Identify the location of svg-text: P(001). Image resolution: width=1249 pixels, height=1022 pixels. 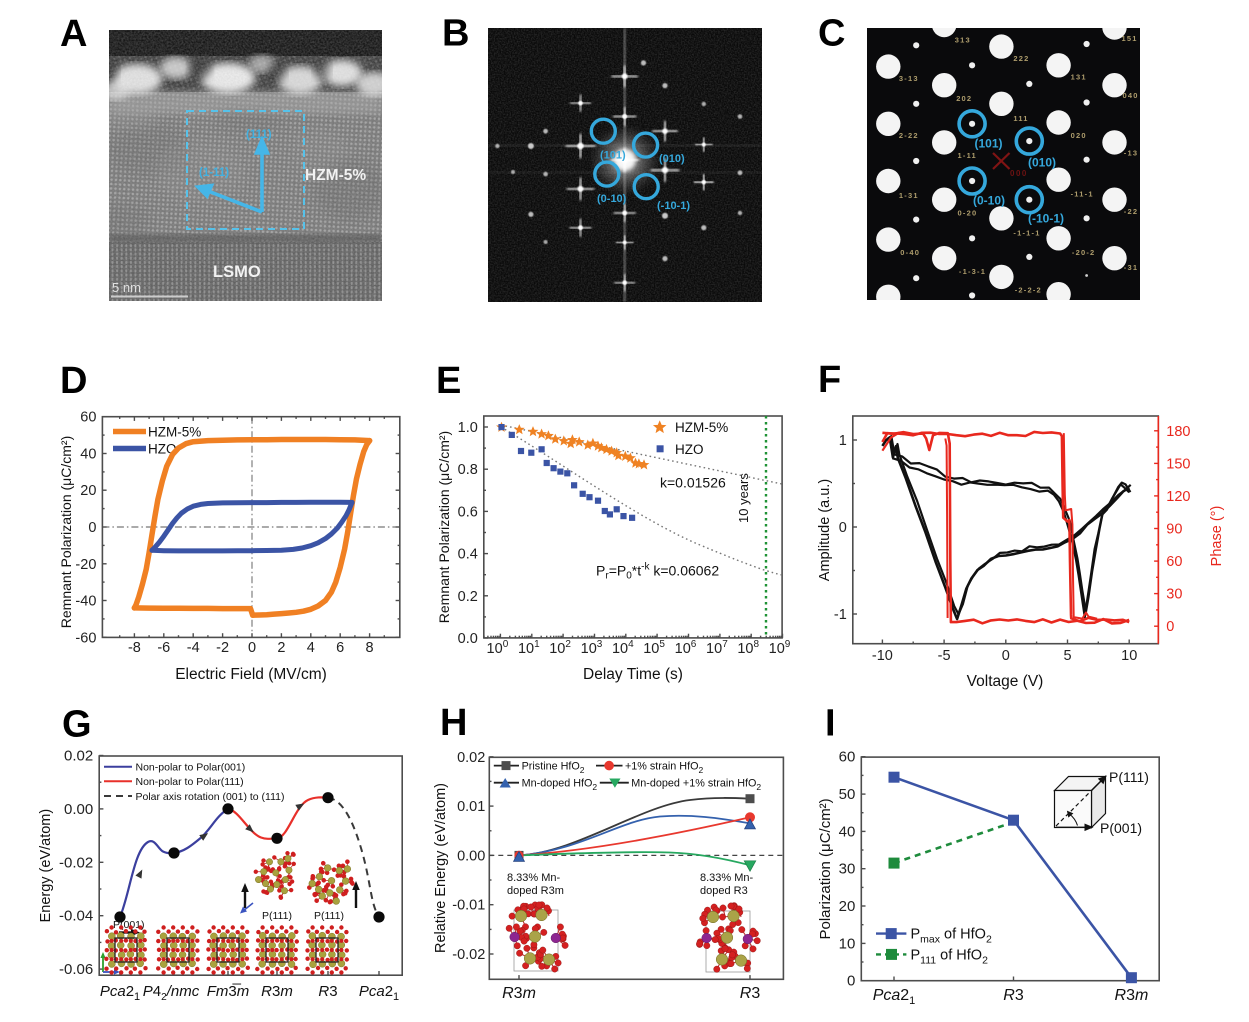
(1121, 828).